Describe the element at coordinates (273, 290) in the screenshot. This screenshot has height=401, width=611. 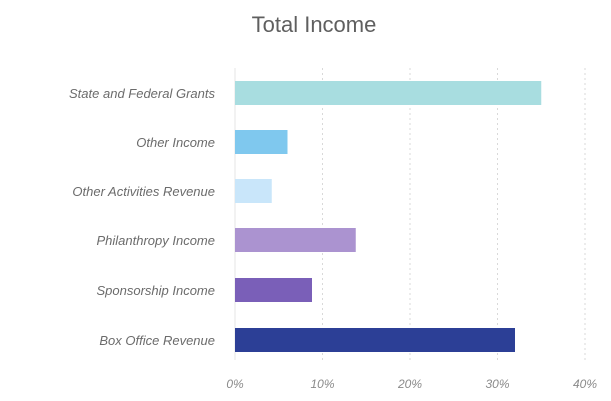
I see `bar-sponsorship-income` at that location.